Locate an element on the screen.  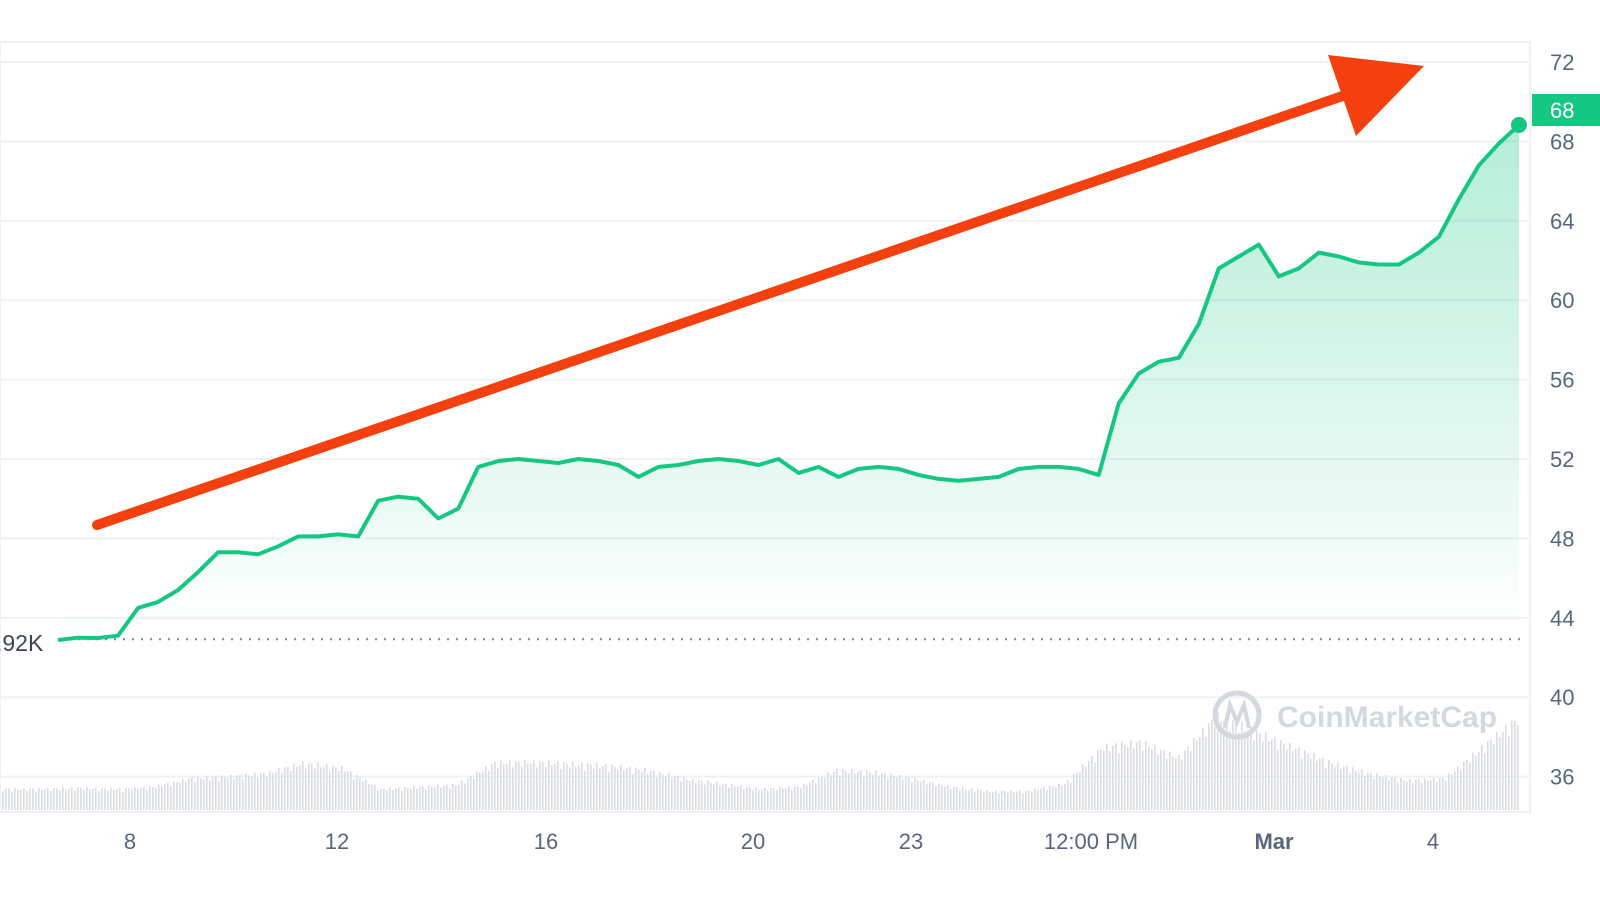
y-tick-label: 44 is located at coordinates (1562, 618).